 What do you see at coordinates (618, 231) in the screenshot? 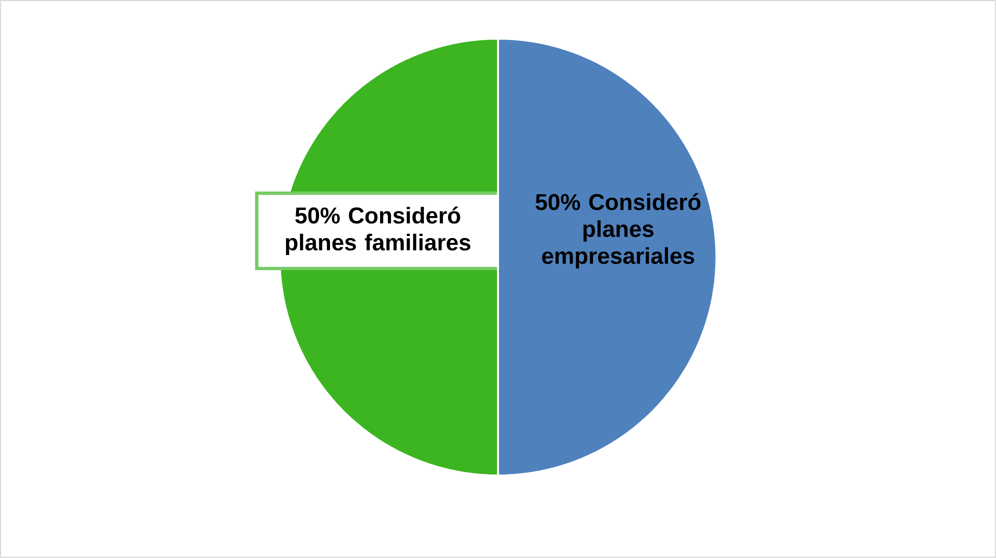
I see `slice-label: 50% Consideró planes empresariales` at bounding box center [618, 231].